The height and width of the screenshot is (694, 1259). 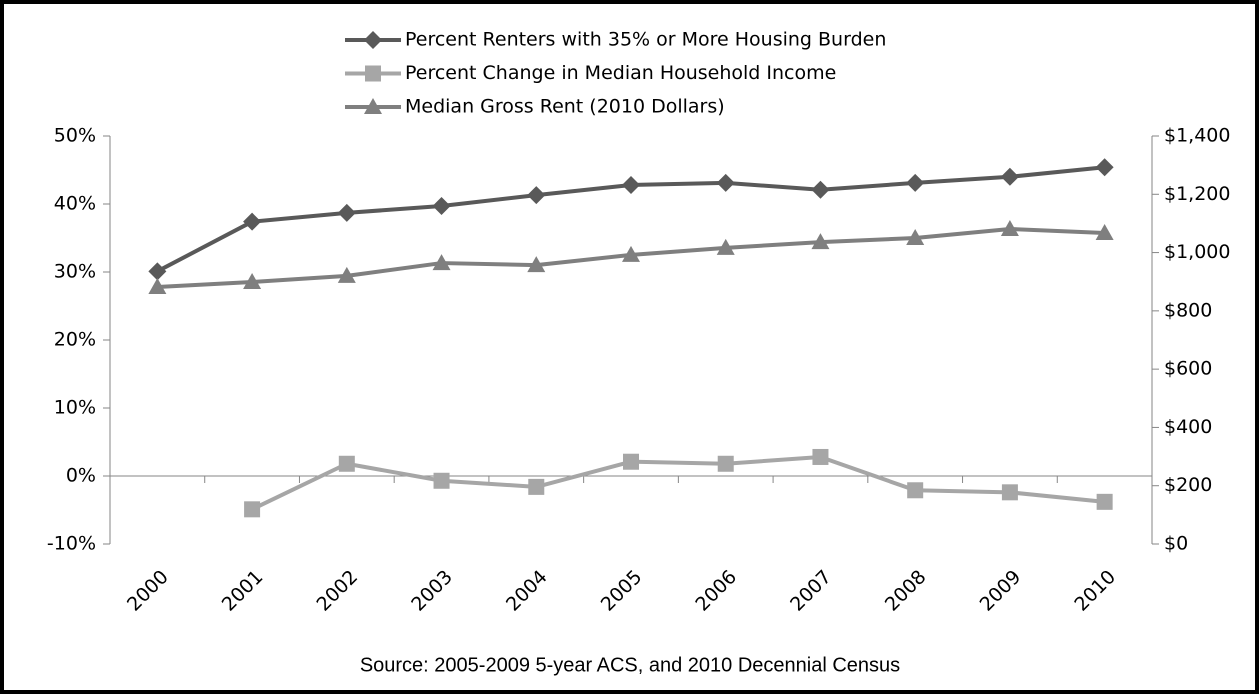 I want to click on y2-tick-label: $800, so click(x=1188, y=310).